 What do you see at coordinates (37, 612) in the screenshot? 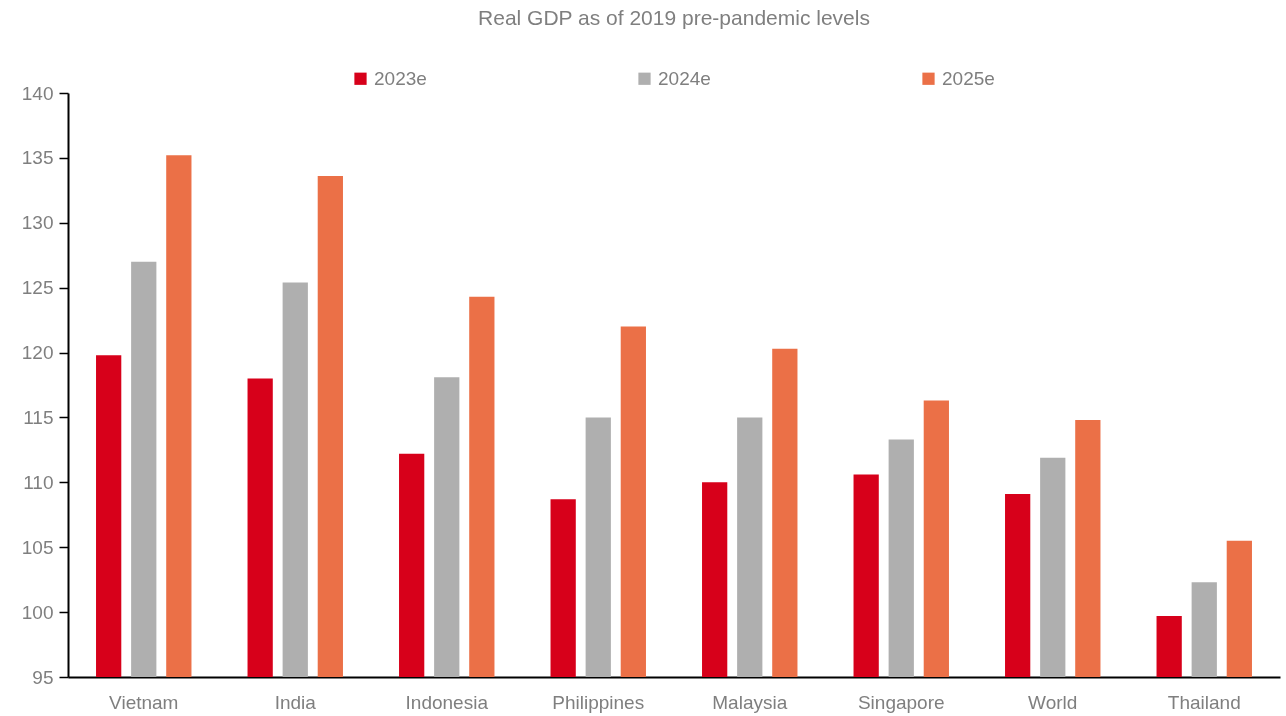
I see `y-tick-label: 100` at bounding box center [37, 612].